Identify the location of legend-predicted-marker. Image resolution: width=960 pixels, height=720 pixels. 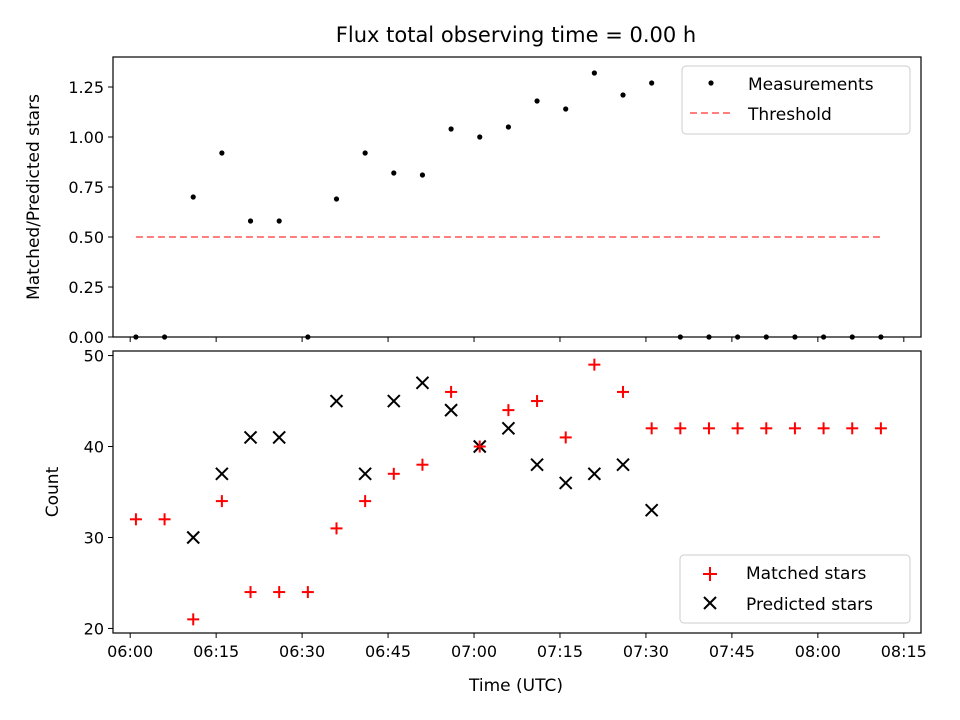
(710, 603).